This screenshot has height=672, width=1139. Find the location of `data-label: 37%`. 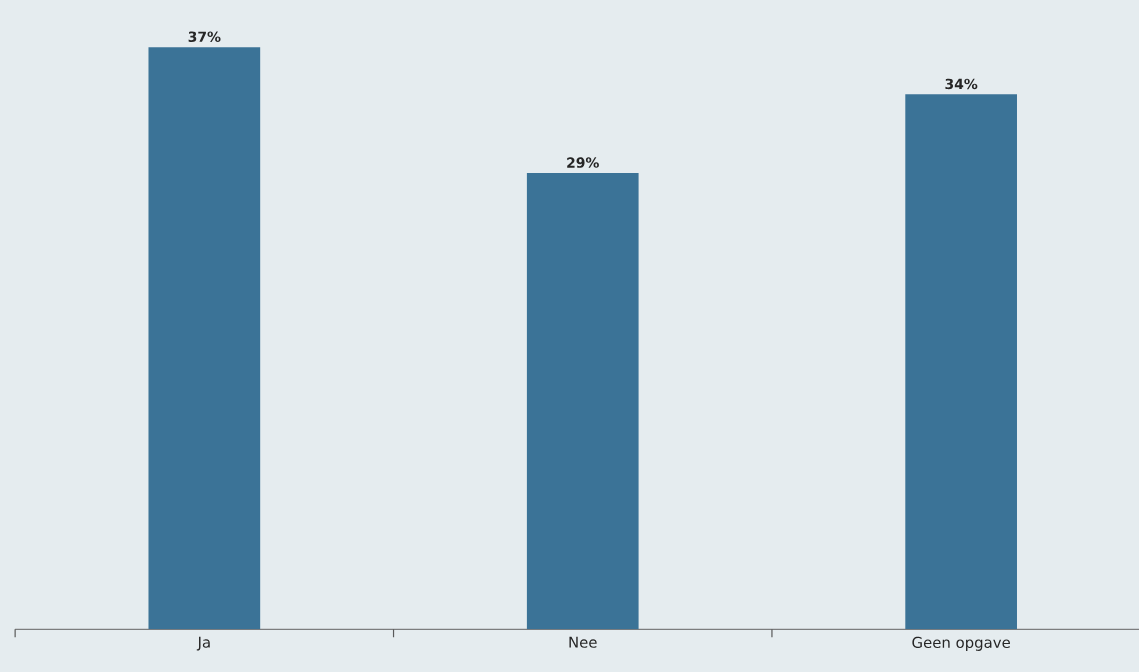

data-label: 37% is located at coordinates (204, 36).